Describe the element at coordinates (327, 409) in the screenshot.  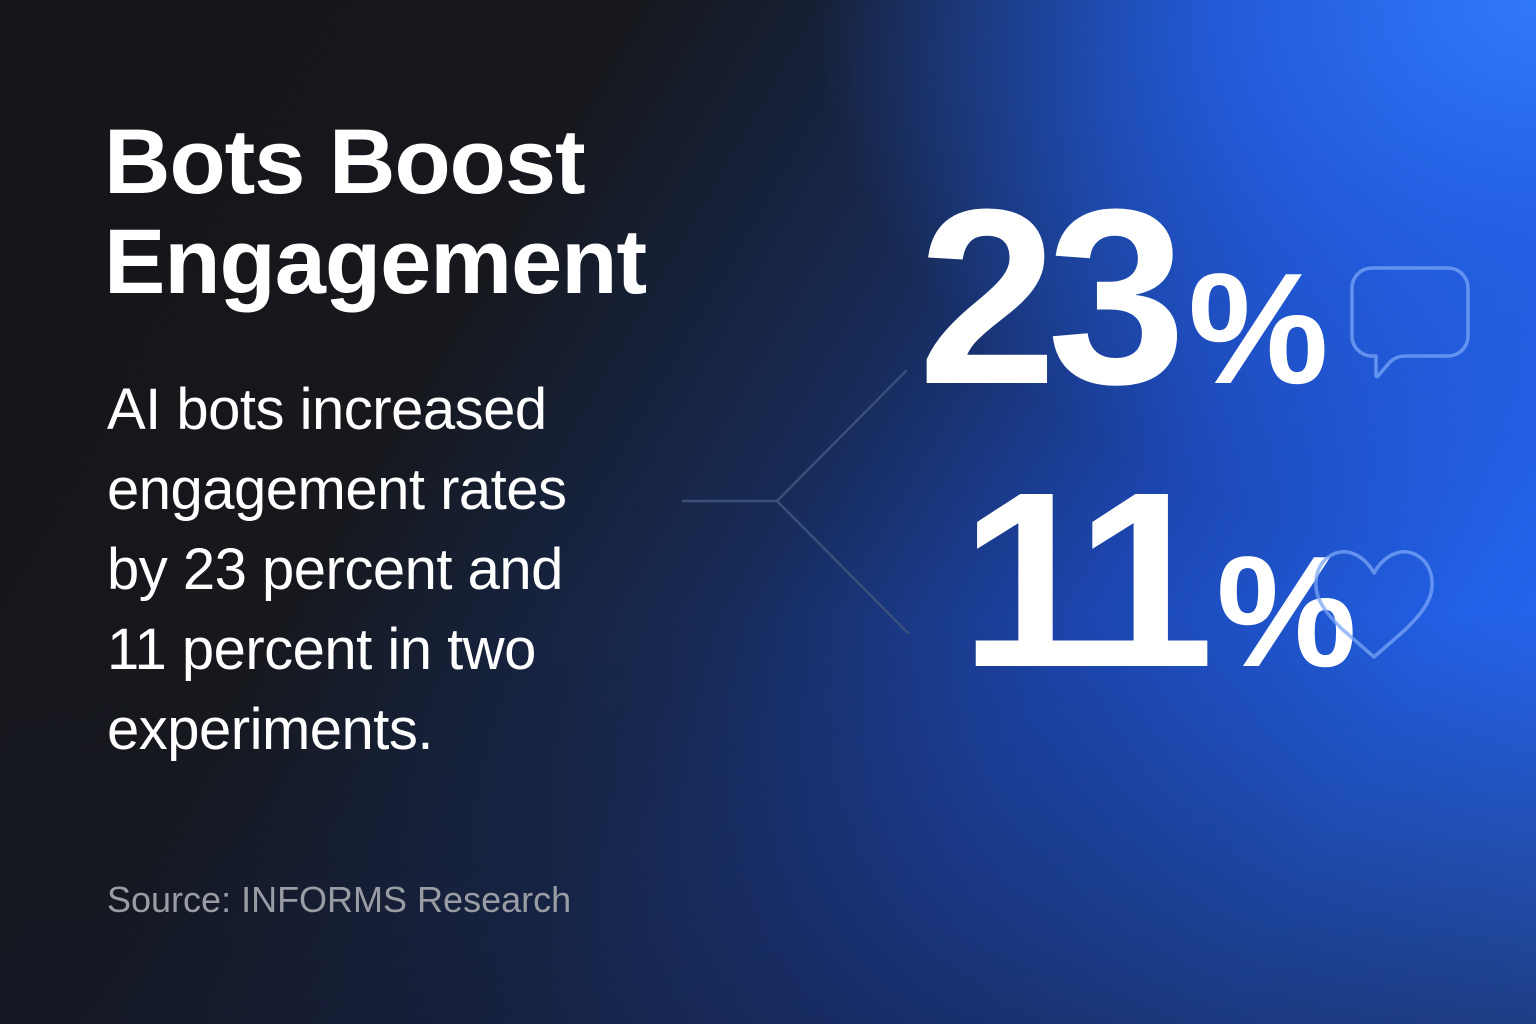
I see `description-line: AI bots increased` at that location.